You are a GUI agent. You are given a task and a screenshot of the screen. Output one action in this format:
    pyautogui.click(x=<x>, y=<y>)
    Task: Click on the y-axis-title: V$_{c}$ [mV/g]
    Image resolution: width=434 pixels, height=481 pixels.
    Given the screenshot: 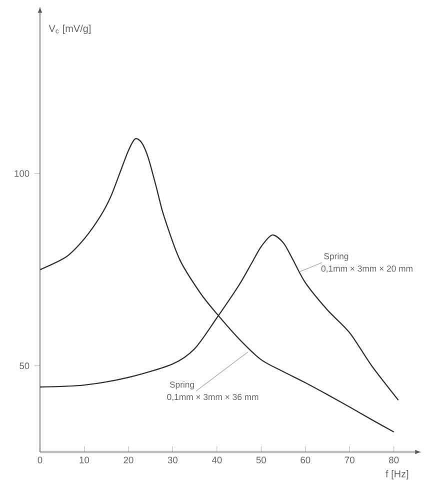 What is the action you would take?
    pyautogui.click(x=69, y=29)
    